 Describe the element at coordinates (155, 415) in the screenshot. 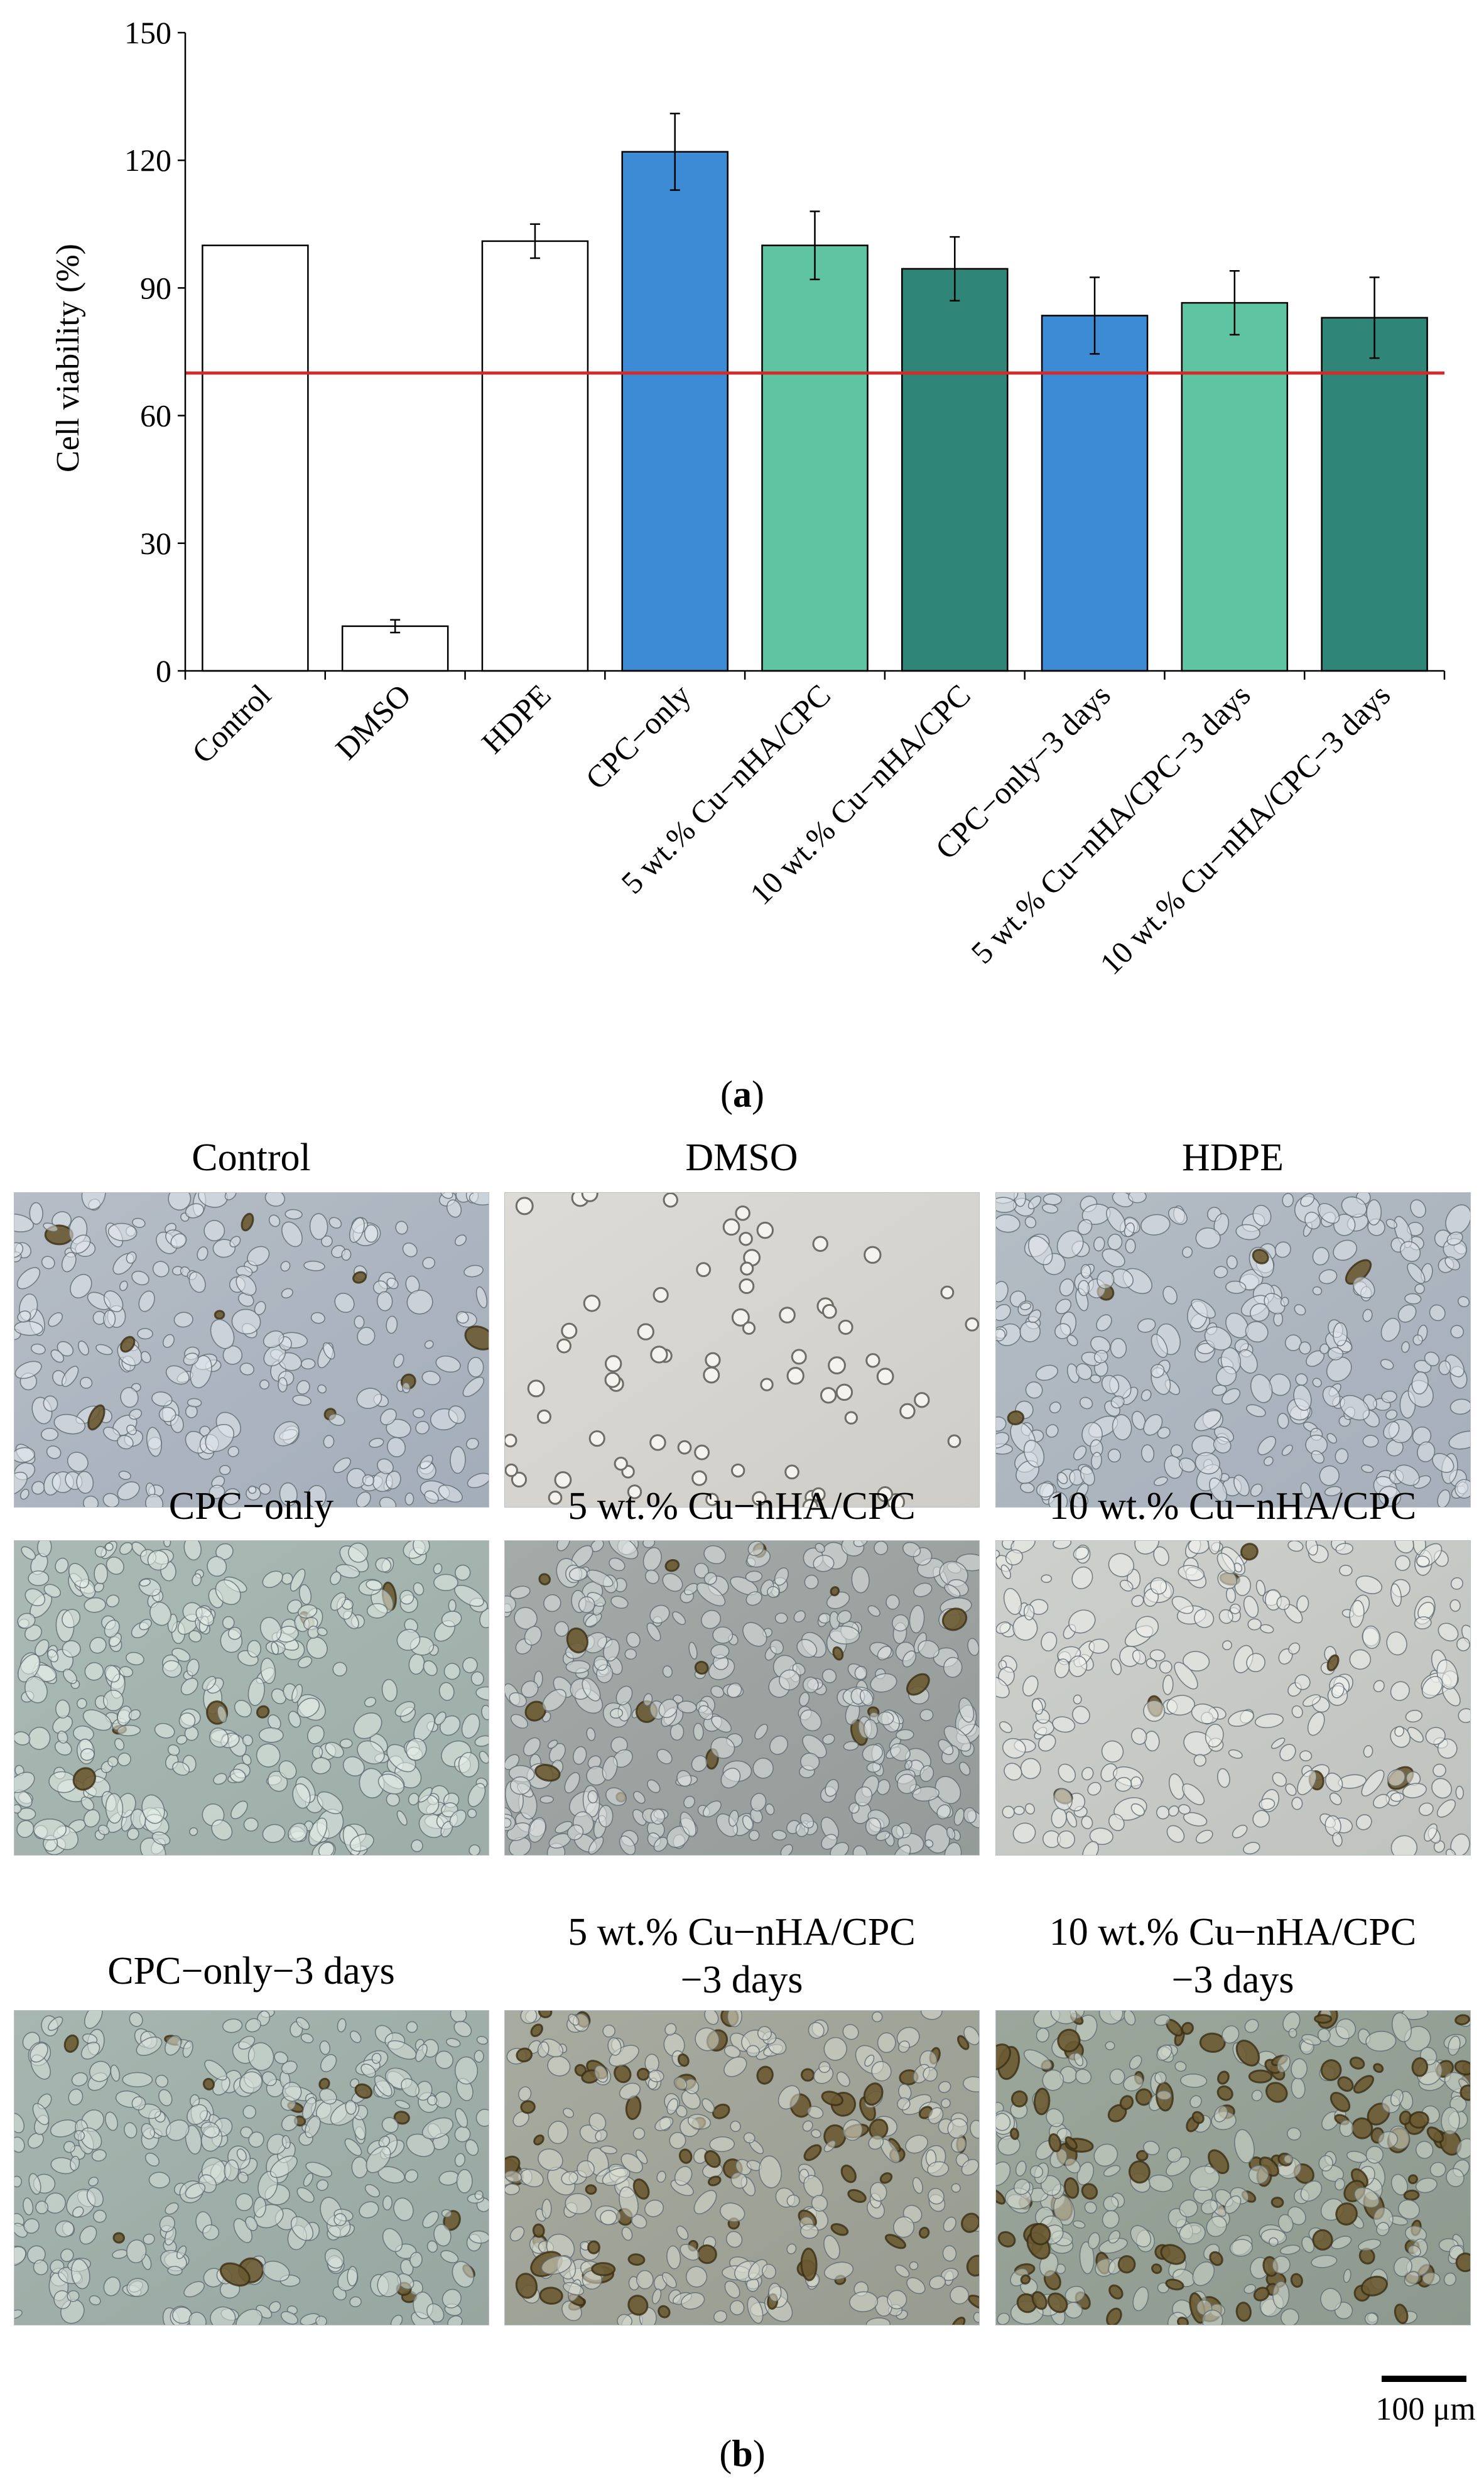

I see `y-tick-label-60: 60` at that location.